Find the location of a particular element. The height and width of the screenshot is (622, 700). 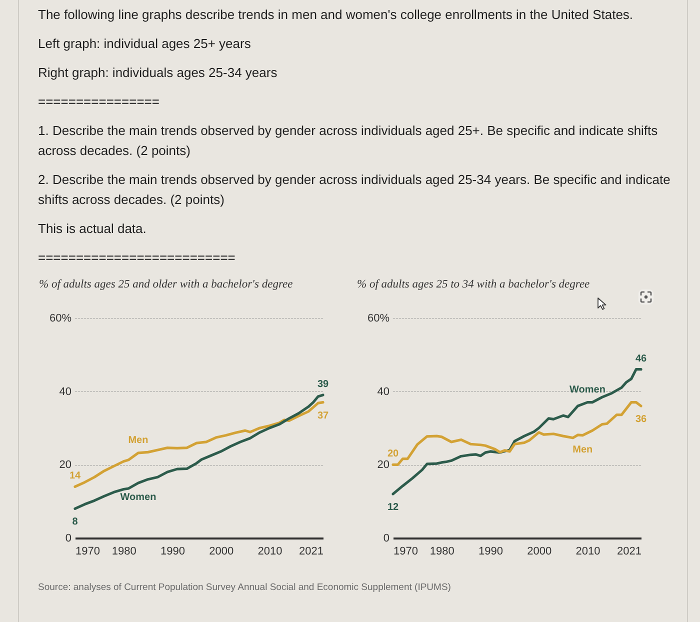

chart-title: % of adults ages 25 and older with a bachelor's degree is located at coordinates (166, 284).